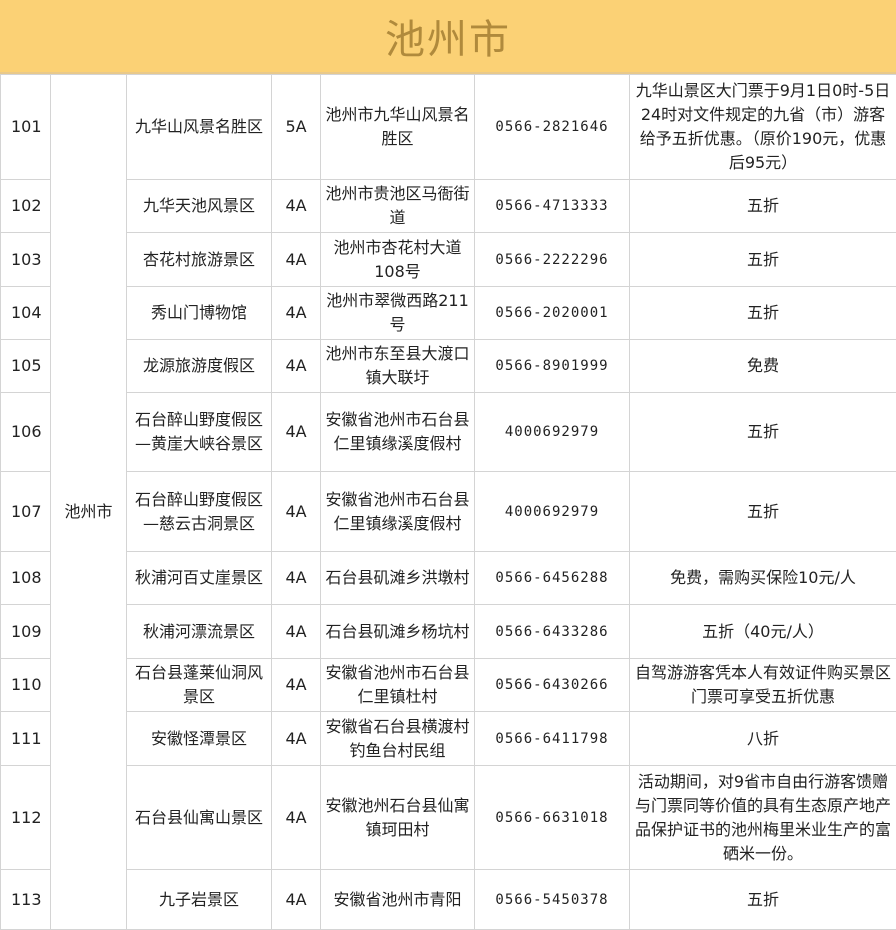  What do you see at coordinates (199, 432) in the screenshot?
I see `attraction-name: 石台醉山野度假区—黄崖大峡谷景区` at bounding box center [199, 432].